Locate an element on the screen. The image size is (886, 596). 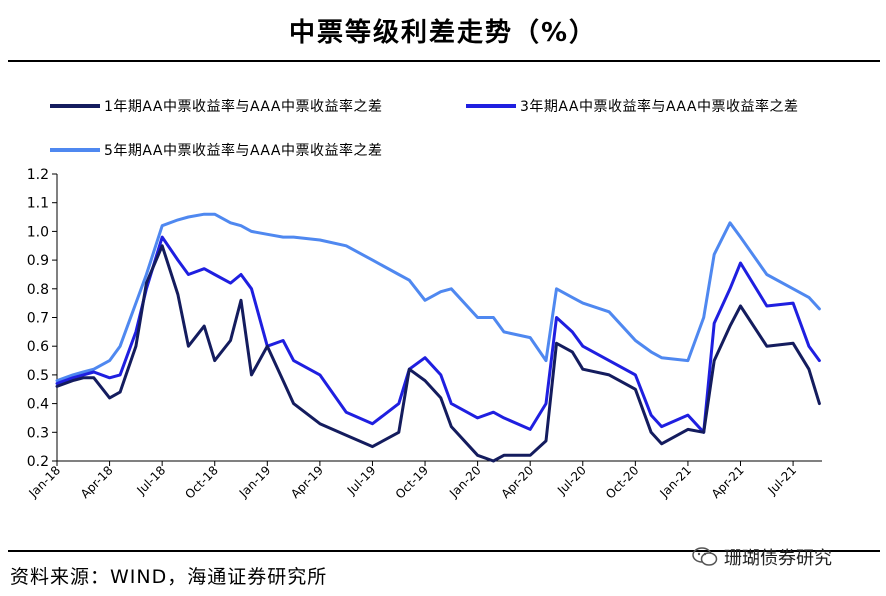
x-tick-label: Apr-20 is located at coordinates (517, 482).